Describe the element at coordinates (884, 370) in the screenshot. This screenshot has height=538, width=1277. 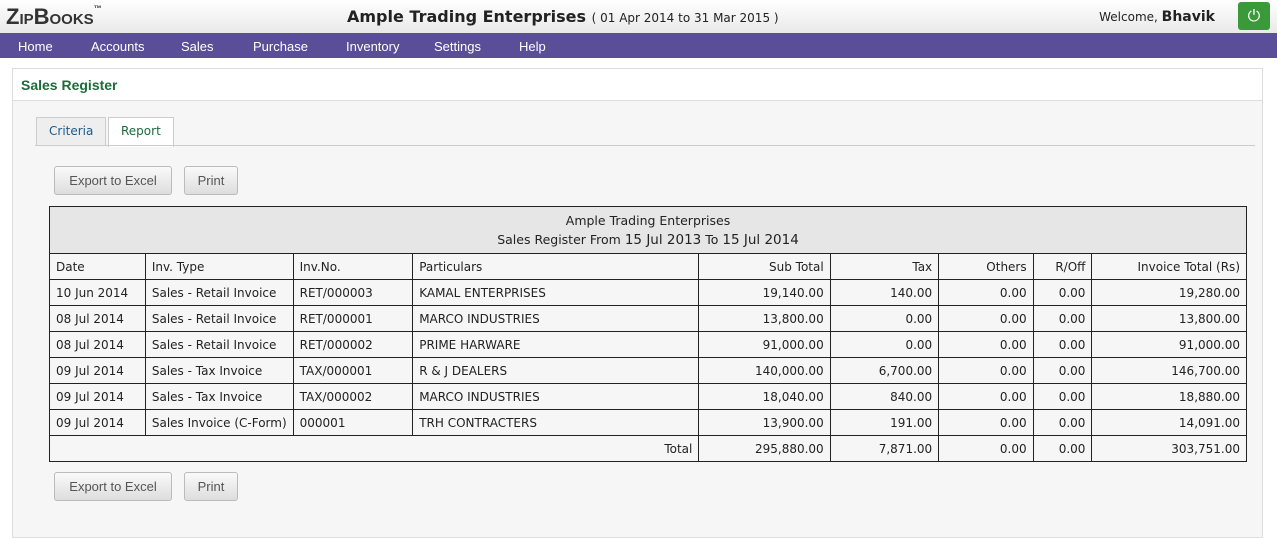
I see `cell: 6,700.00` at that location.